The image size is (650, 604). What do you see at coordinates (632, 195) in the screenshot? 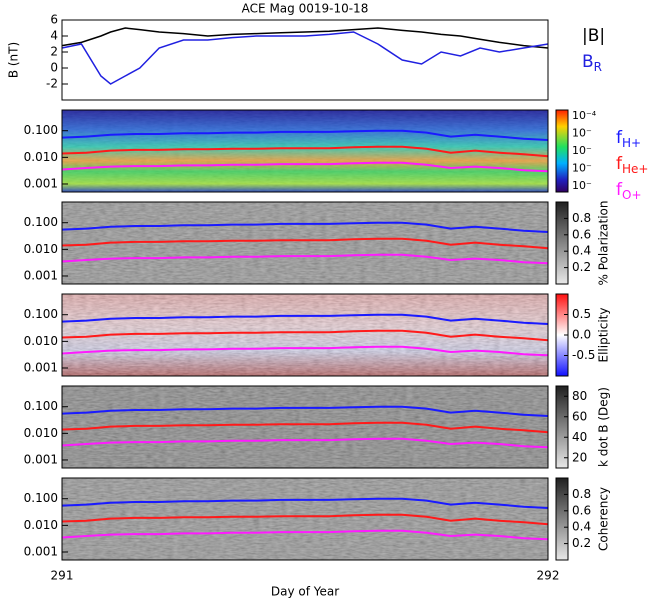
I see `legend-sub: O+` at bounding box center [632, 195].